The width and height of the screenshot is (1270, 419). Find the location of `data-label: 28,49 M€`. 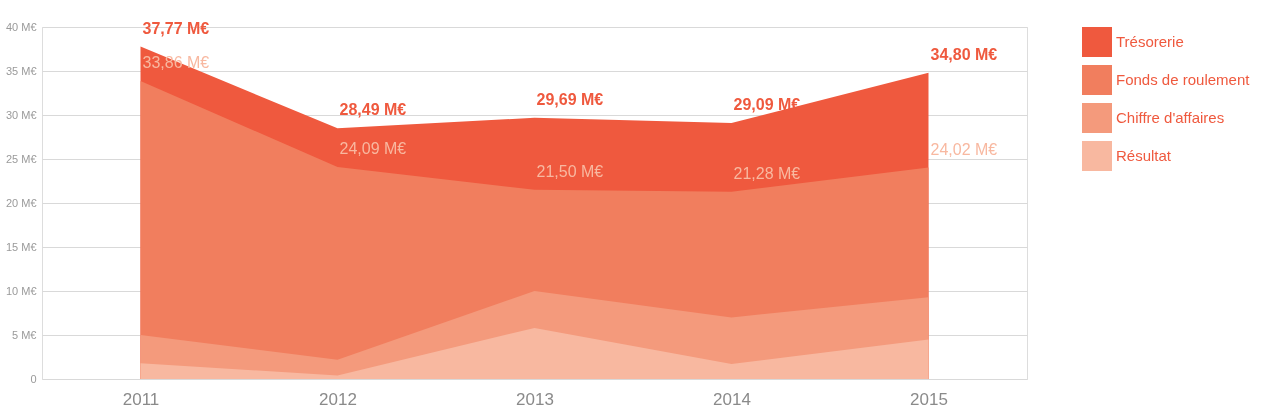

data-label: 28,49 M€ is located at coordinates (373, 110).